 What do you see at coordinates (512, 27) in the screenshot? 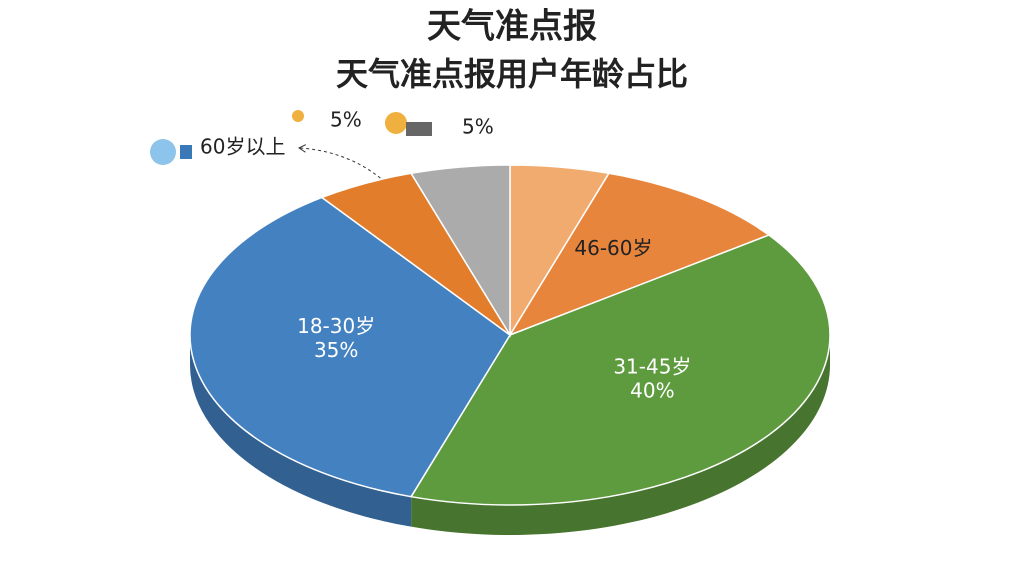
I see `chart-title: 天气准点报` at bounding box center [512, 27].